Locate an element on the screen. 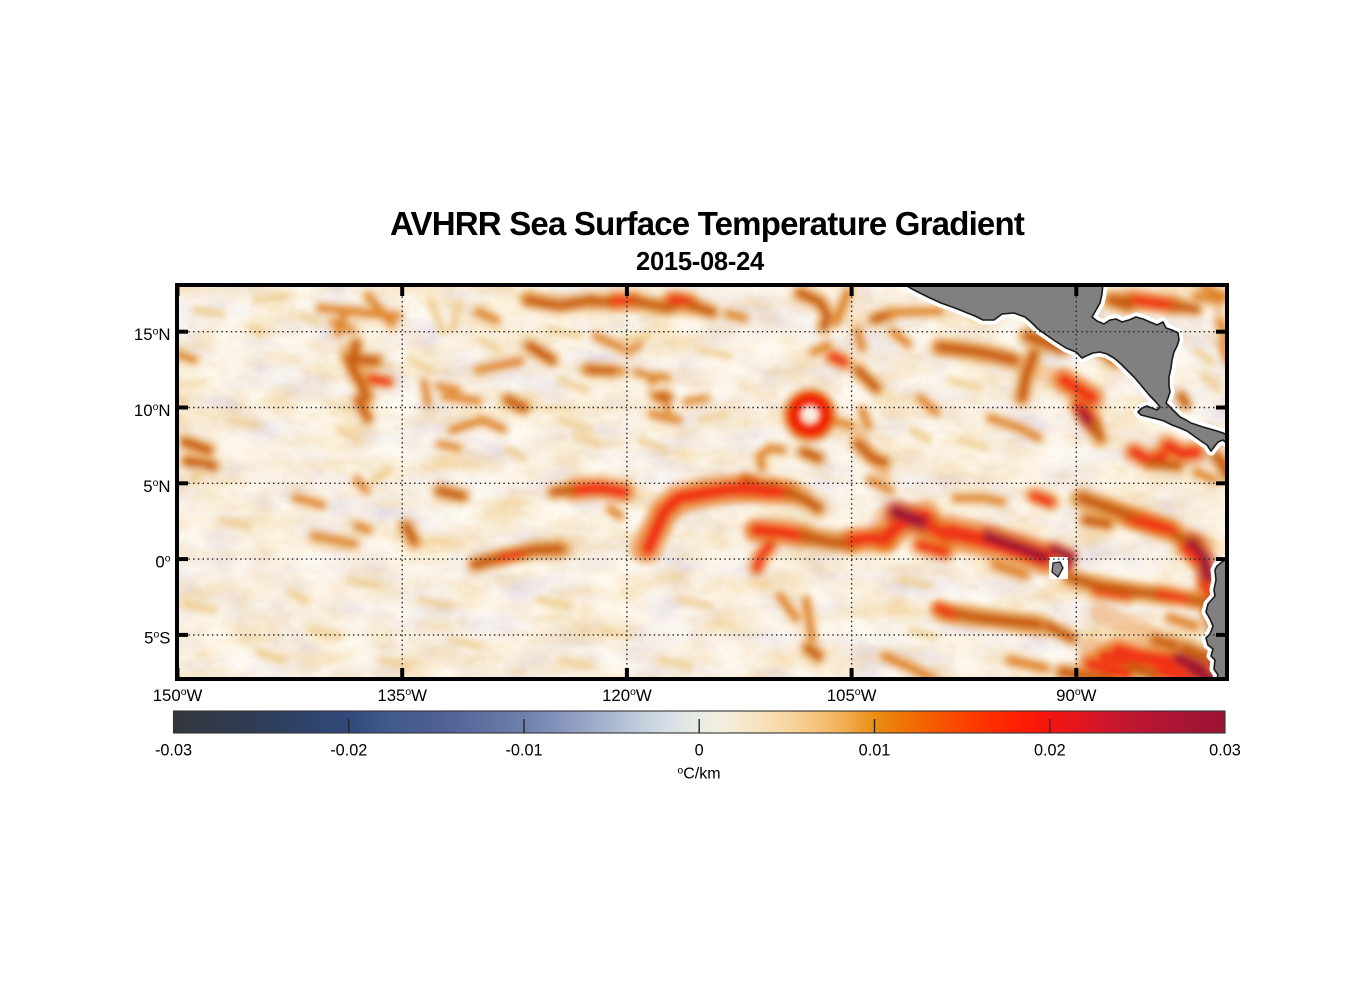 Image resolution: width=1356 pixels, height=1005 pixels. svg-text: 120oW is located at coordinates (627, 695).